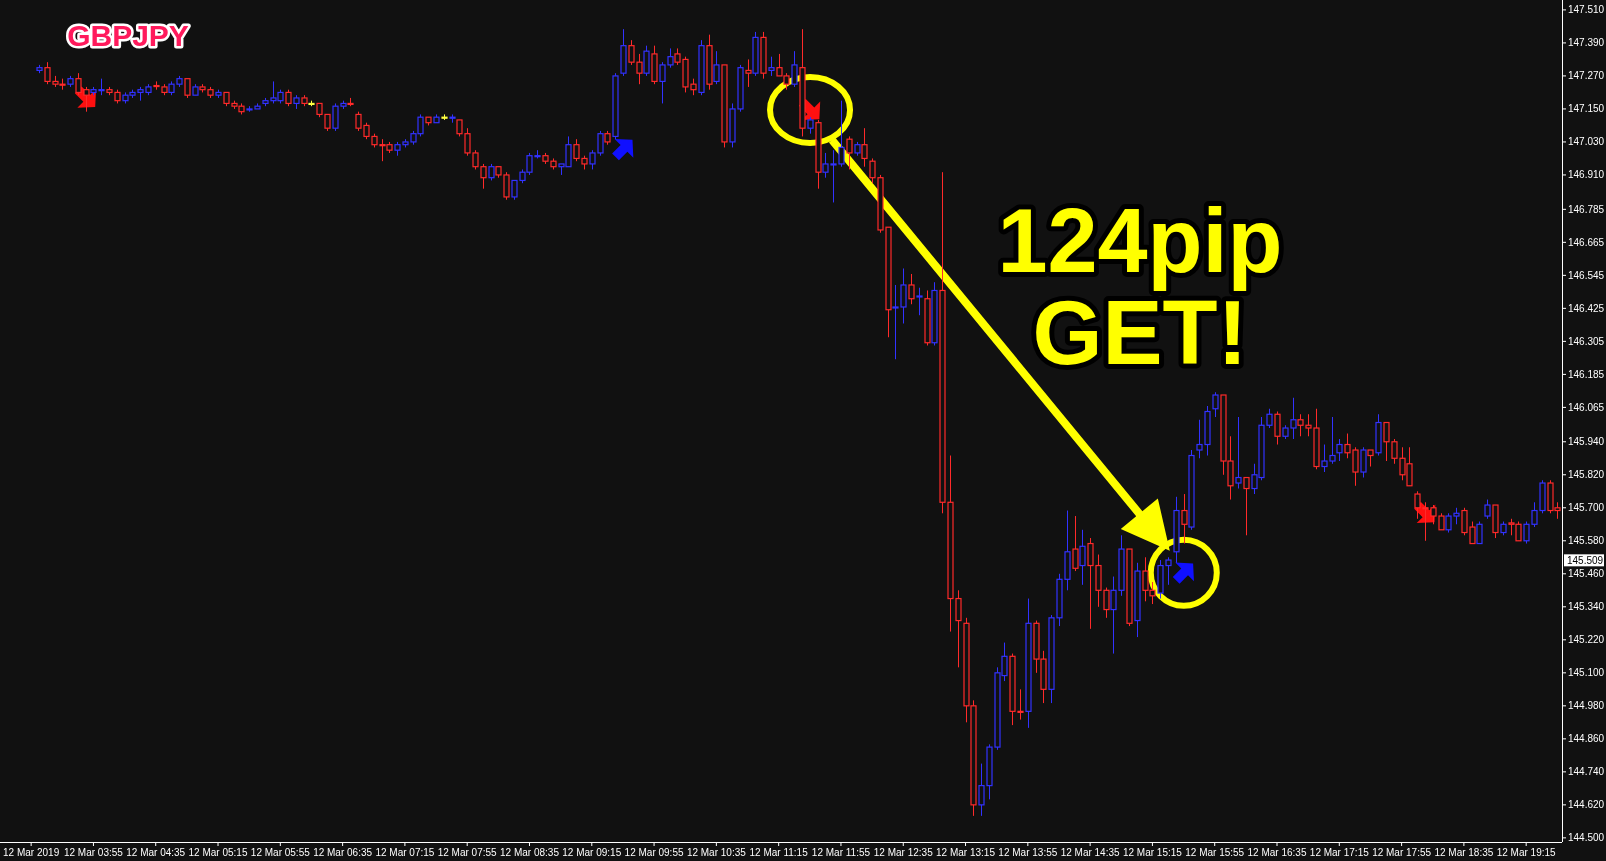 The image size is (1606, 861). What do you see at coordinates (1586, 341) in the screenshot?
I see `y-tick-label: 146.305` at bounding box center [1586, 341].